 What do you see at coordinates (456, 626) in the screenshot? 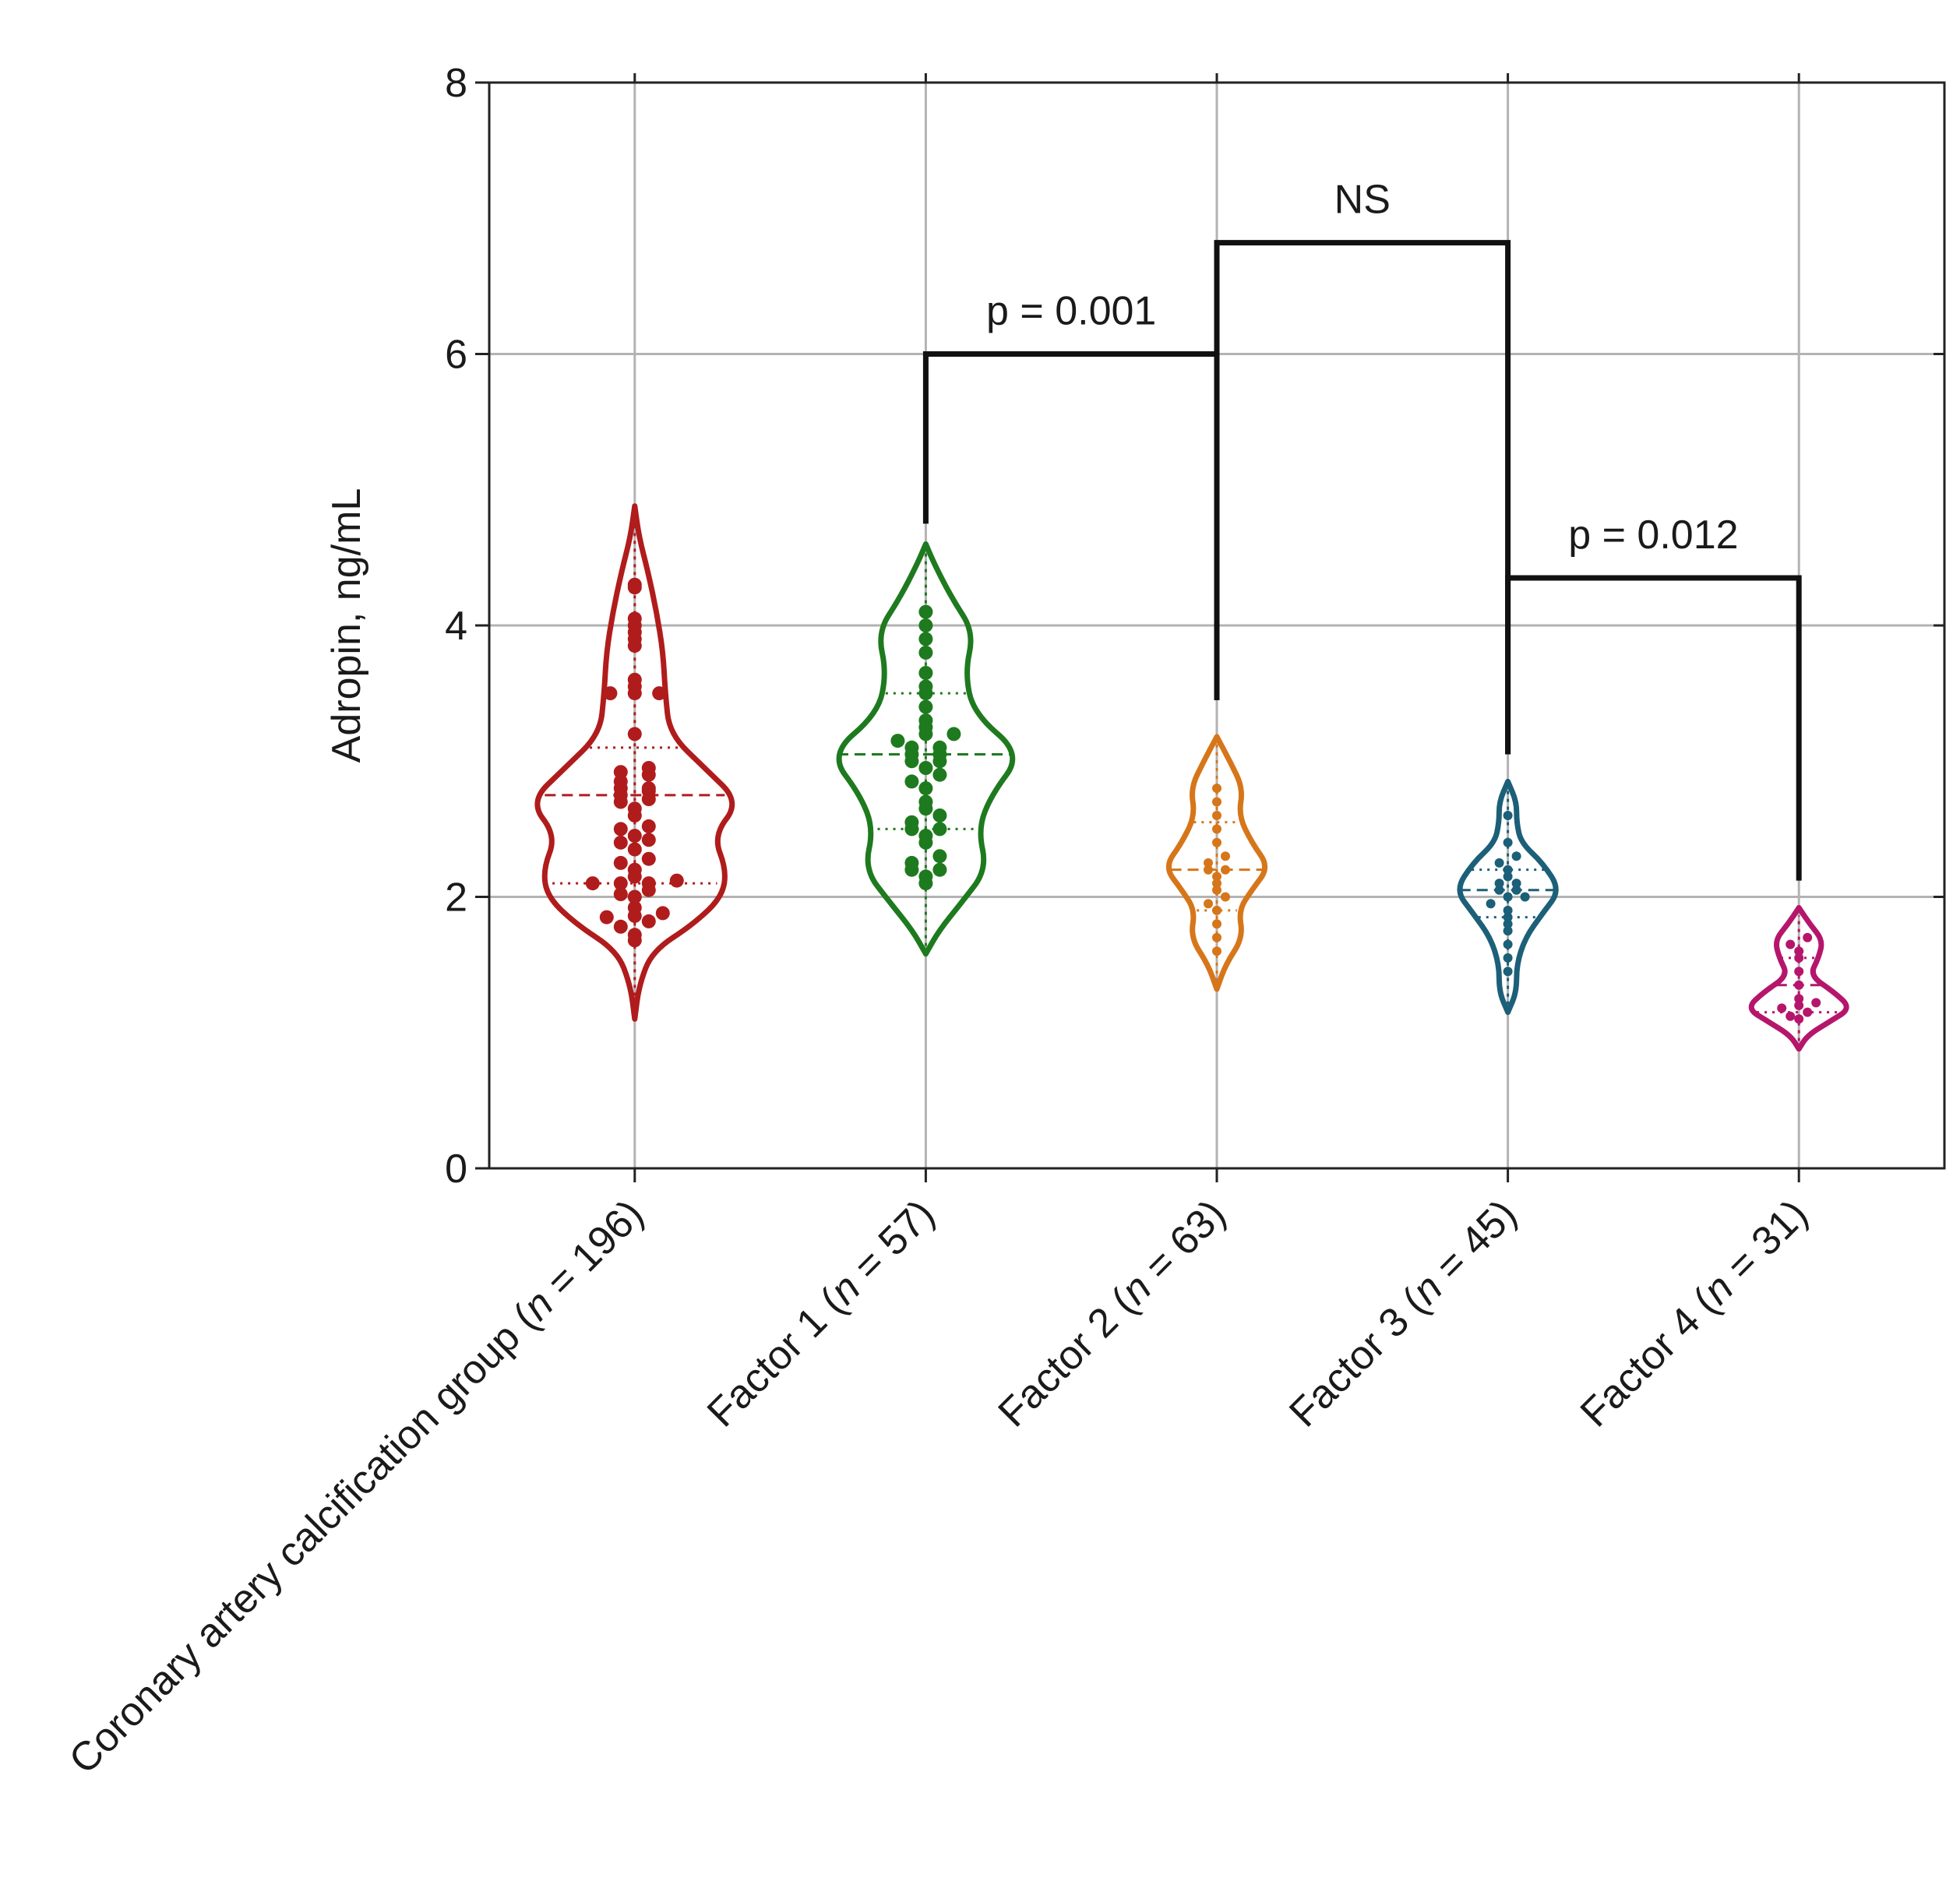
I see `y-tick-label: 4` at bounding box center [456, 626].